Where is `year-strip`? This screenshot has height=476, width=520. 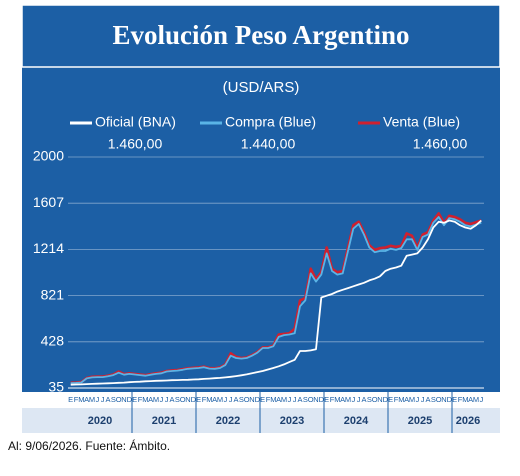 year-strip is located at coordinates (261, 420).